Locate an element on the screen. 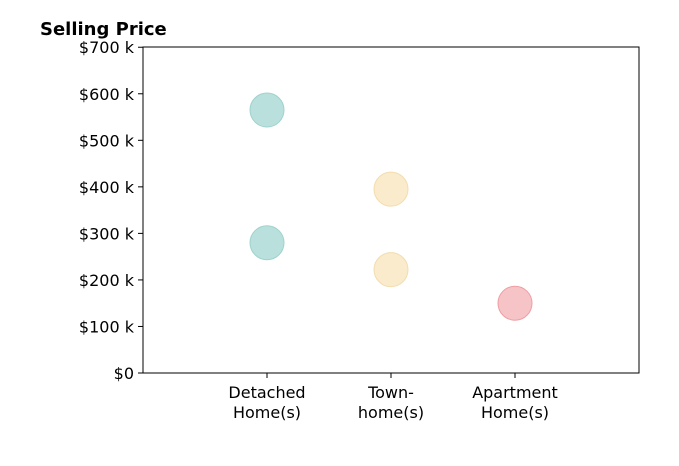 Image resolution: width=679 pixels, height=466 pixels. x-tick-label: Detached is located at coordinates (266, 392).